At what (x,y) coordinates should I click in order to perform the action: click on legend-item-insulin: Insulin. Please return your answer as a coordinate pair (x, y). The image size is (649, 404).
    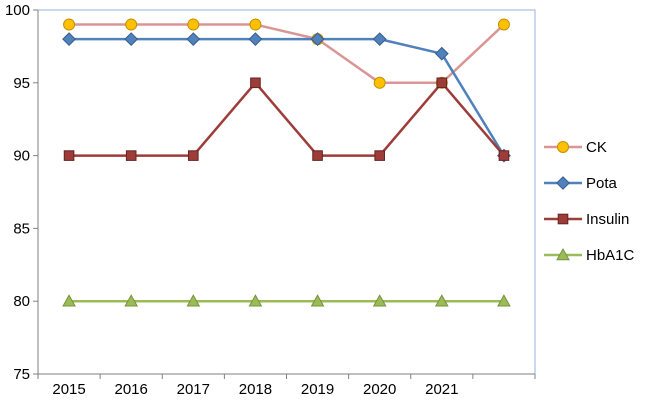
    Looking at the image, I should click on (589, 219).